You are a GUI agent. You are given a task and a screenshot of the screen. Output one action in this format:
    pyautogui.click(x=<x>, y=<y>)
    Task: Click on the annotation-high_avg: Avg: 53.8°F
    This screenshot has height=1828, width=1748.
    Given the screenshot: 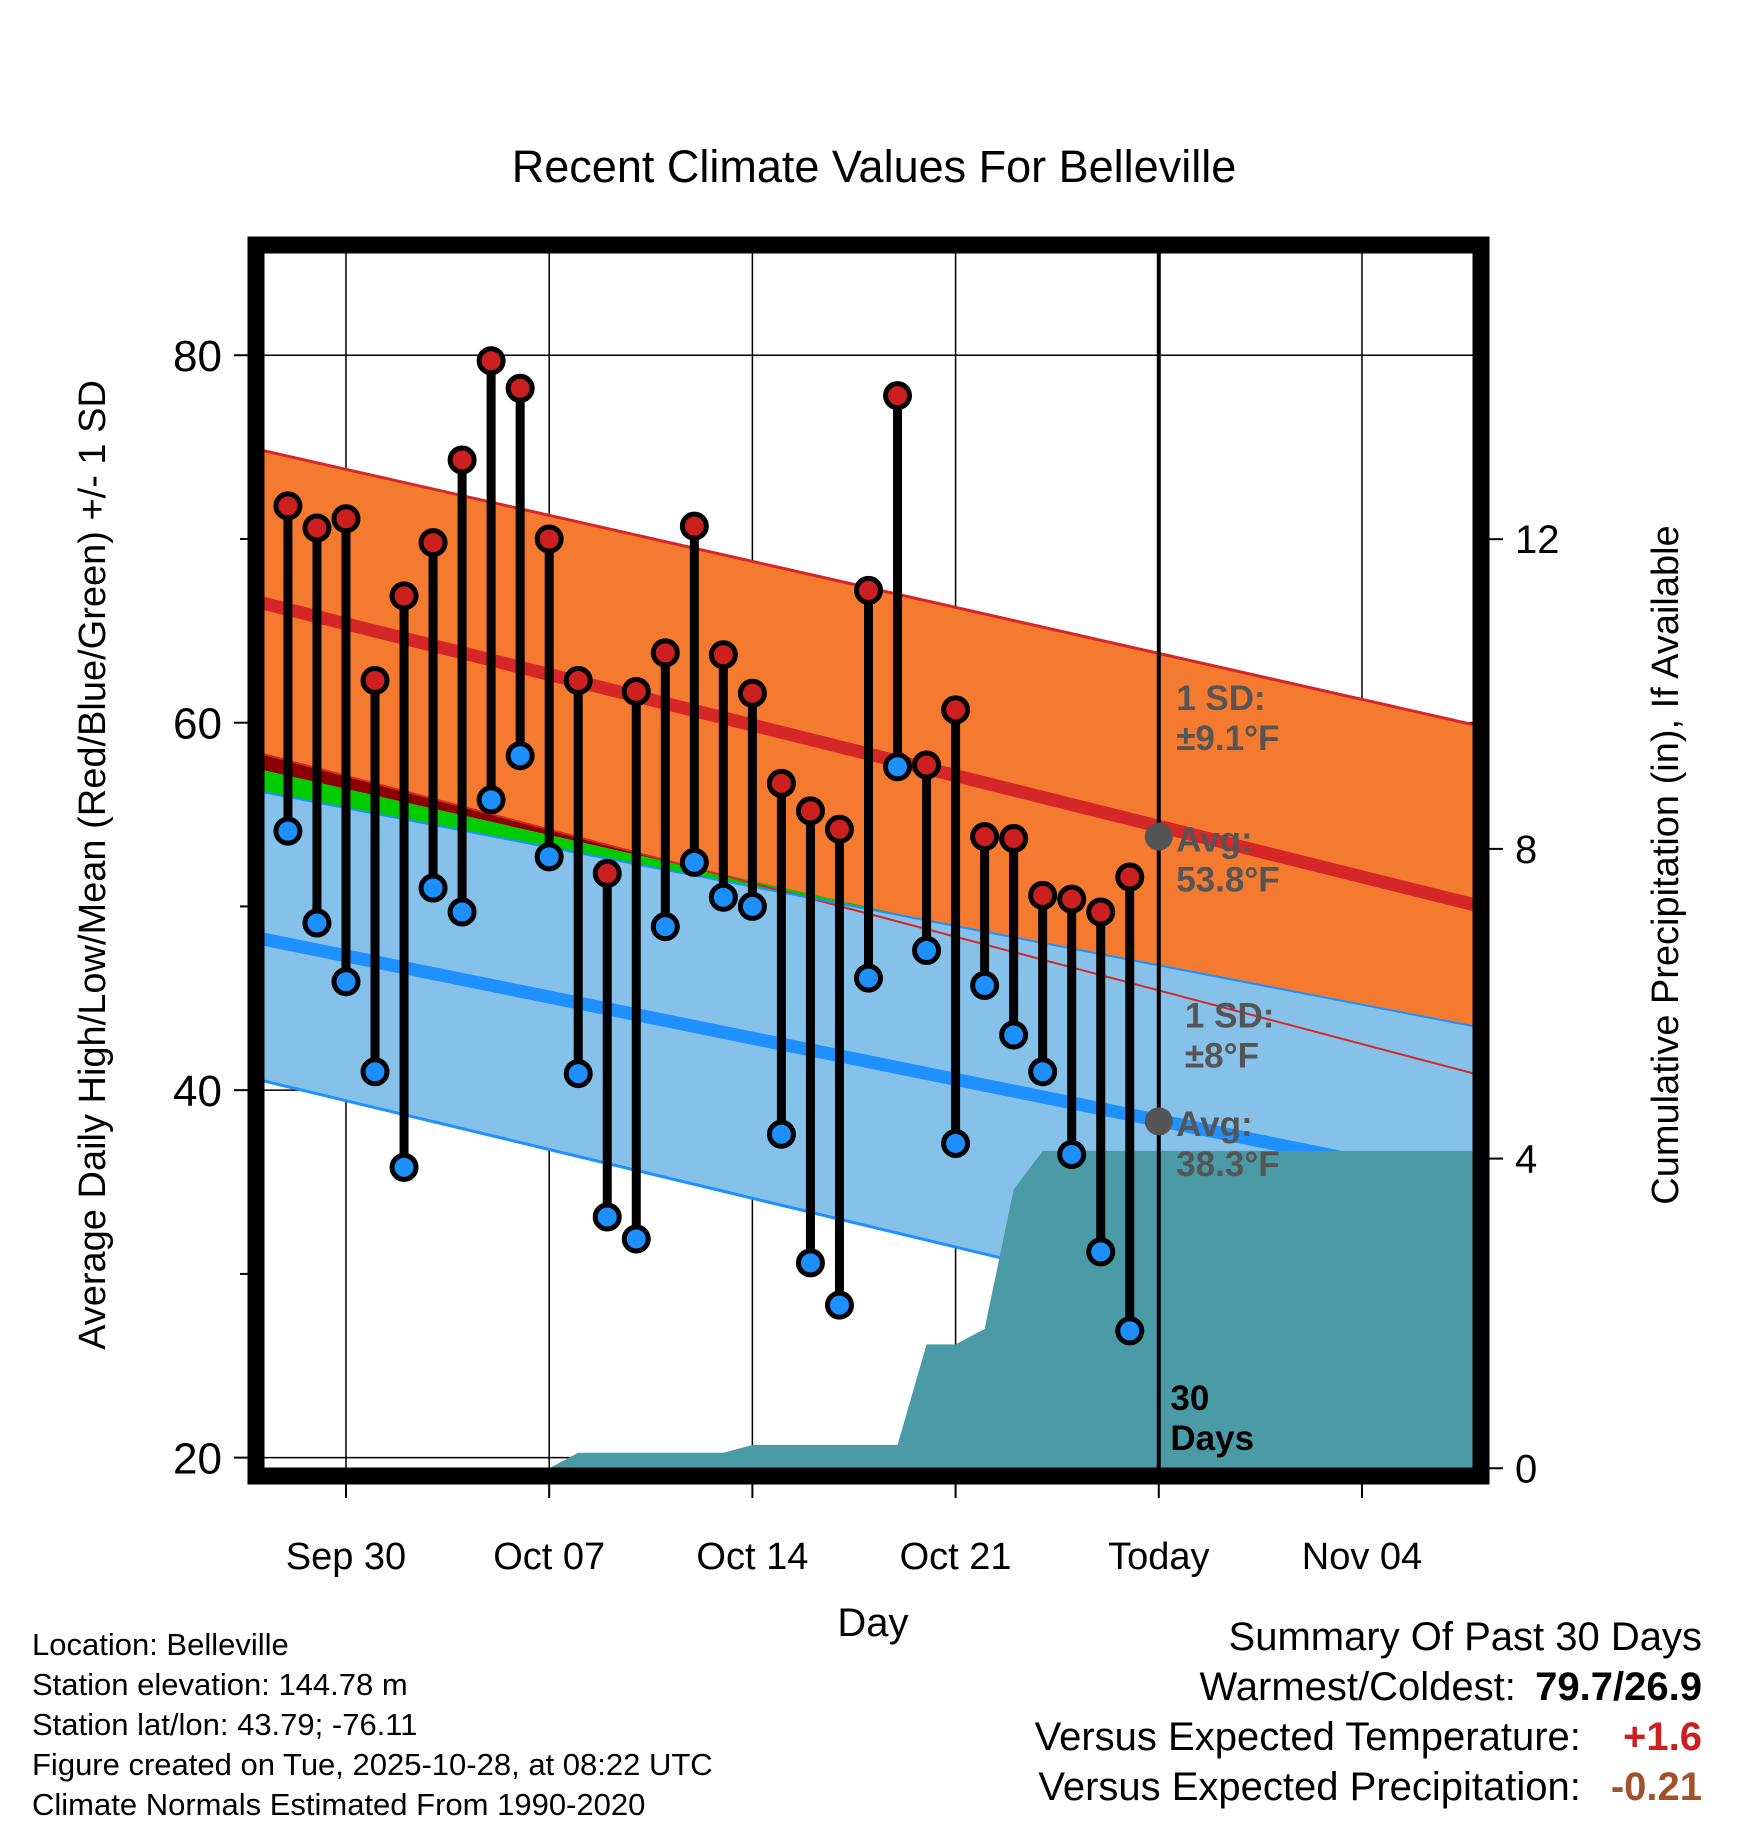 What is the action you would take?
    pyautogui.click(x=1228, y=859)
    